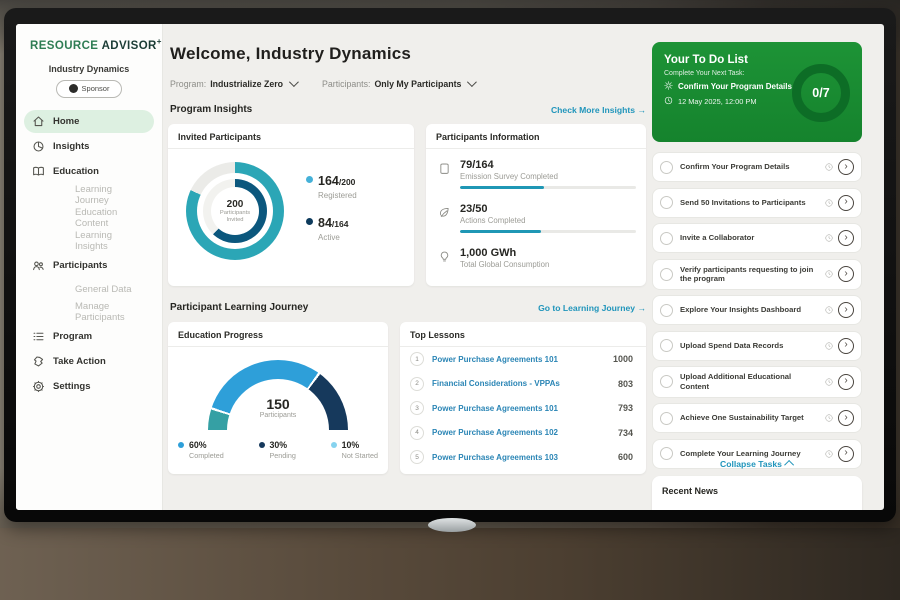 The height and width of the screenshot is (600, 900). Describe the element at coordinates (89, 121) in the screenshot. I see `sidebar-item: Home` at that location.